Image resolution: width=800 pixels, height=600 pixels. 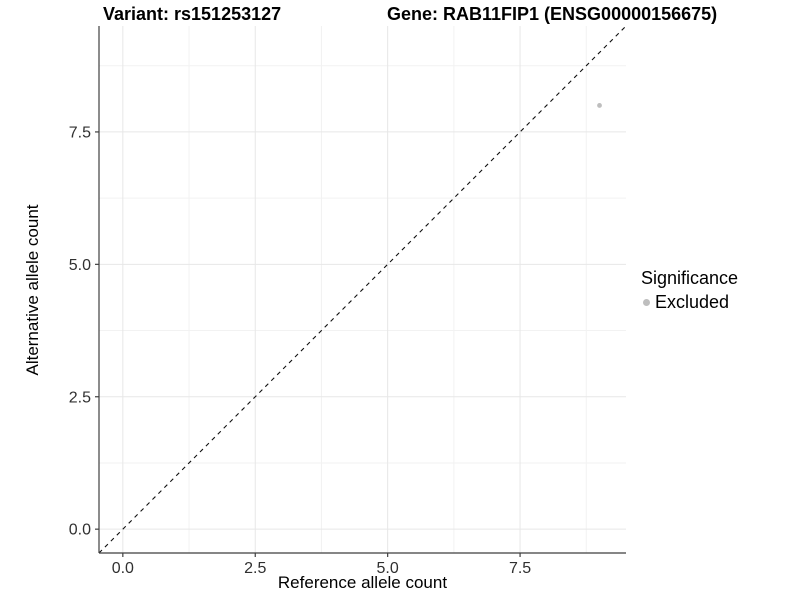 I want to click on legend-title: Significance, so click(x=690, y=278).